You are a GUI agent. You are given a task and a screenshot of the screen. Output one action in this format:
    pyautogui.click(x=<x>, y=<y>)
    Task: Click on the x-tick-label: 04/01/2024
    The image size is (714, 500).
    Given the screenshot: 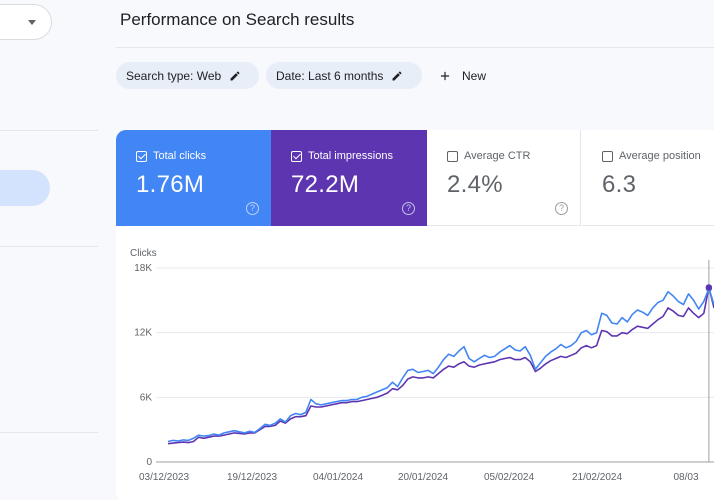 What is the action you would take?
    pyautogui.click(x=338, y=477)
    